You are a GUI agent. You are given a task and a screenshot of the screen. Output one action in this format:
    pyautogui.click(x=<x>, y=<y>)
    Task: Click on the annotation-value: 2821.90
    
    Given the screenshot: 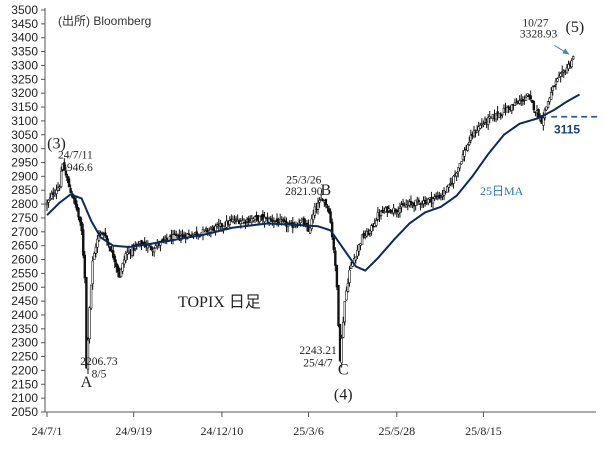 What is the action you would take?
    pyautogui.click(x=304, y=192)
    